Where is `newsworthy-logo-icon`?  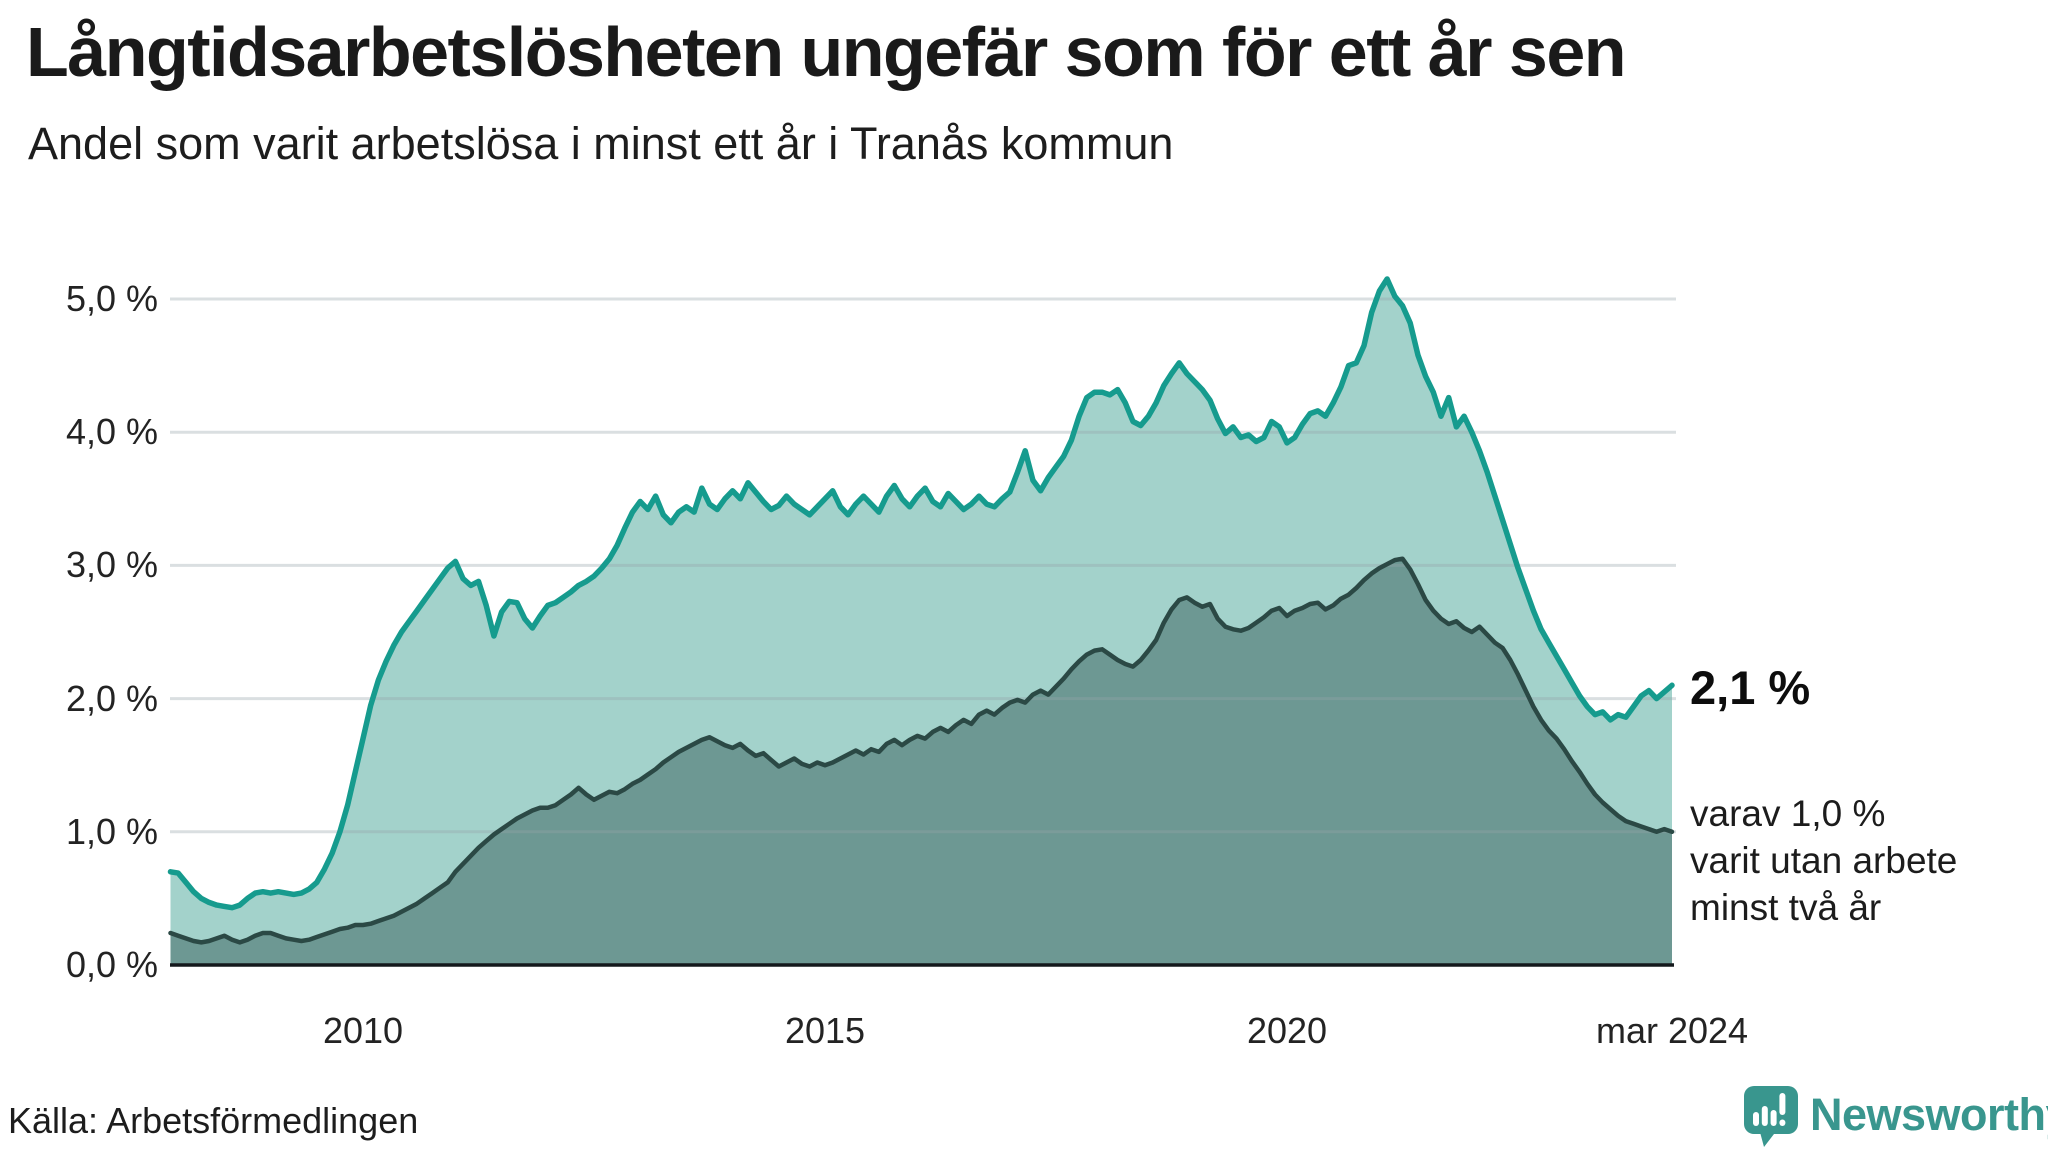 newsworthy-logo-icon is located at coordinates (1771, 1116).